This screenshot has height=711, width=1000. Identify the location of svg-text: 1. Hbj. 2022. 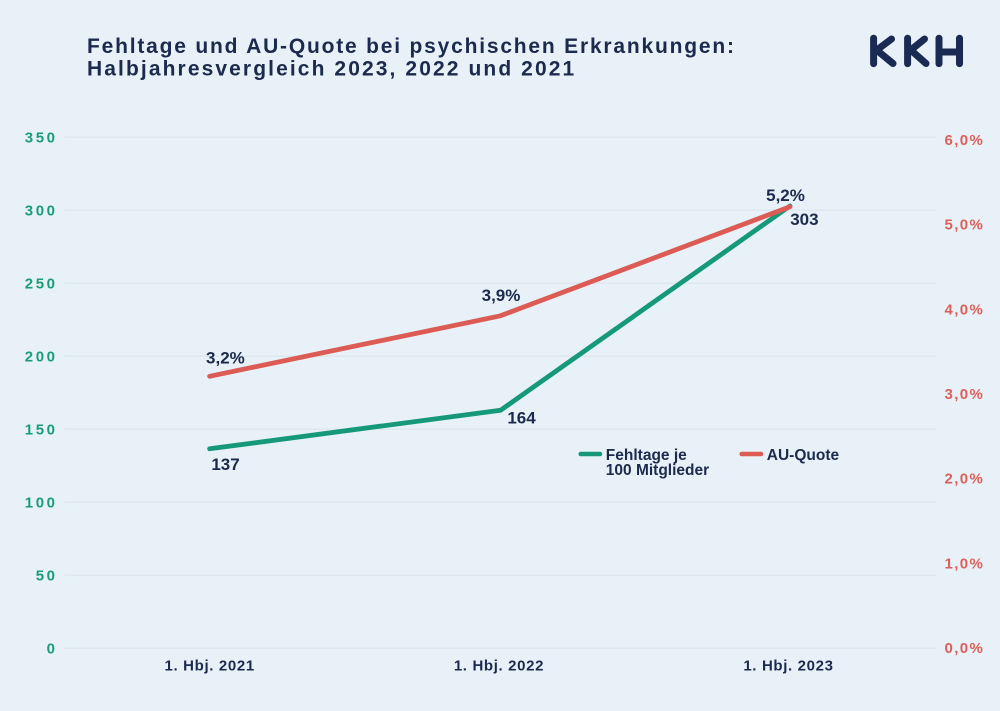
(499, 665).